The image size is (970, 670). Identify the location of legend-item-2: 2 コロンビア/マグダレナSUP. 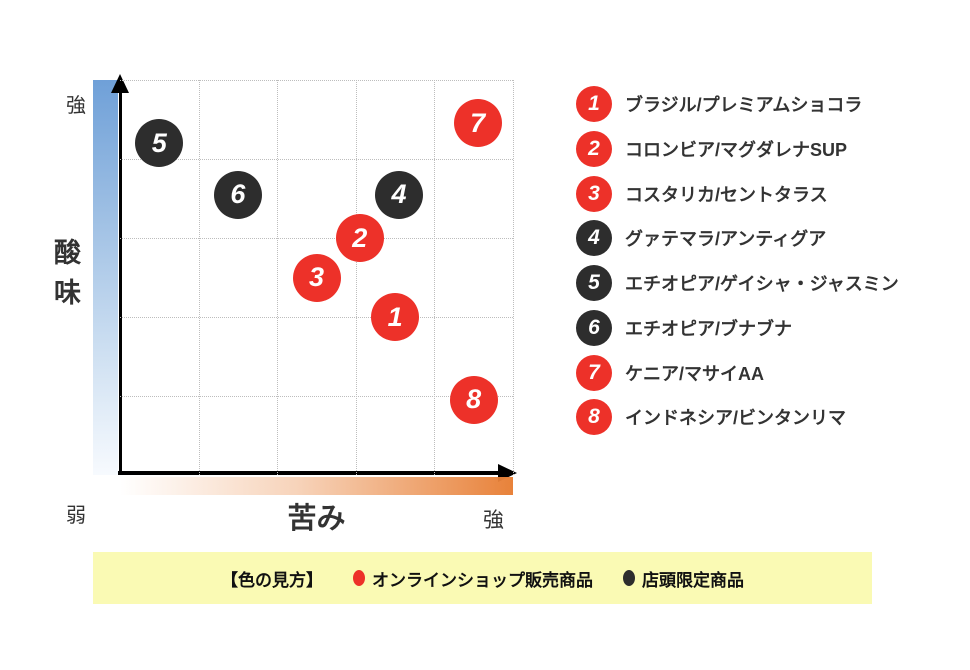
(711, 149).